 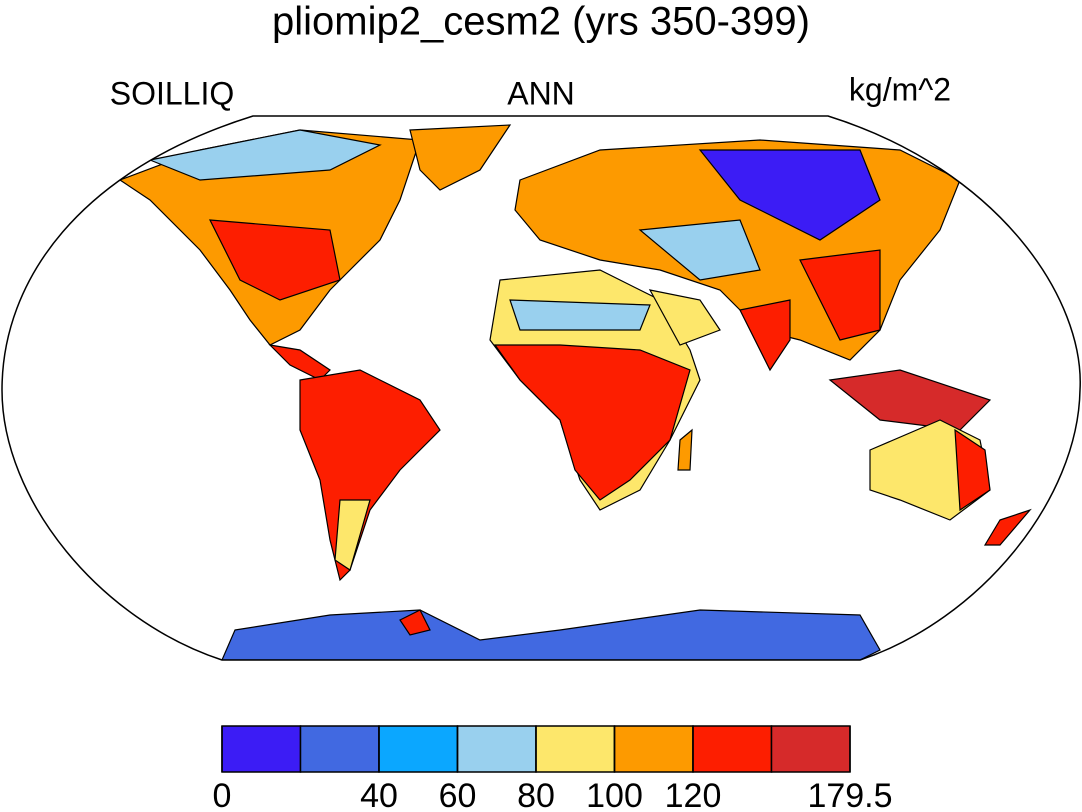 I want to click on colorbar: 0 40 60 80 100 120 179.5, so click(x=553, y=768).